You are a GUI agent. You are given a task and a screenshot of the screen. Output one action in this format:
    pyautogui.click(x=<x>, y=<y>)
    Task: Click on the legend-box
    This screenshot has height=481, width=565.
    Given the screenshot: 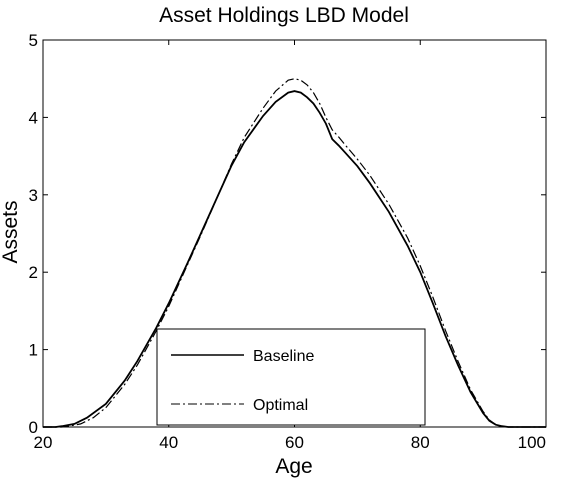 What is the action you would take?
    pyautogui.click(x=291, y=377)
    